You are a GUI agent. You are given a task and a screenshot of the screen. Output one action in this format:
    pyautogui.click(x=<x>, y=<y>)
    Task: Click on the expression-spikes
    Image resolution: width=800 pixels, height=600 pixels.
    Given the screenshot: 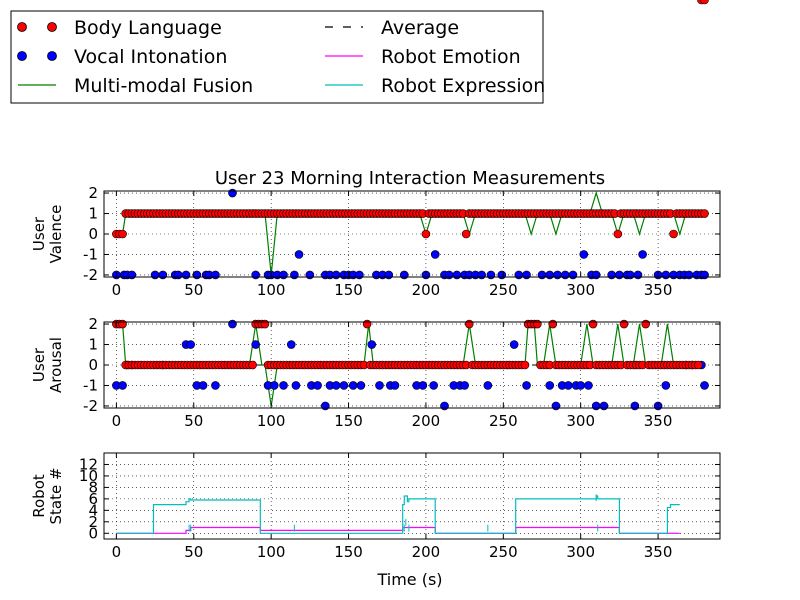 What is the action you would take?
    pyautogui.click(x=393, y=513)
    